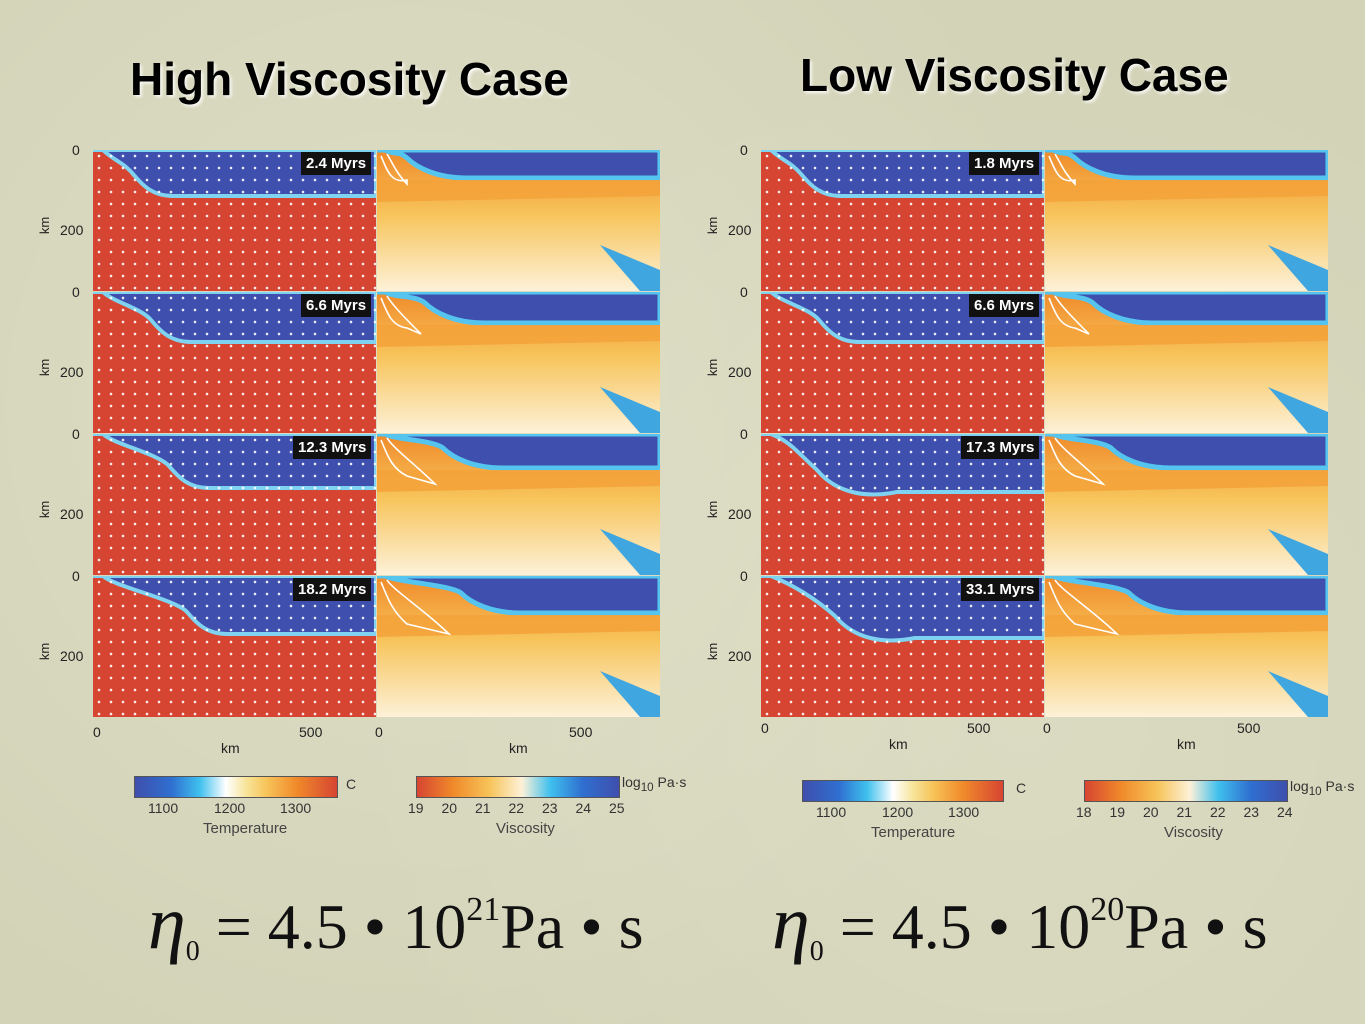 Image resolution: width=1365 pixels, height=1024 pixels. I want to click on time-label: 17.3 Myrs, so click(1000, 447).